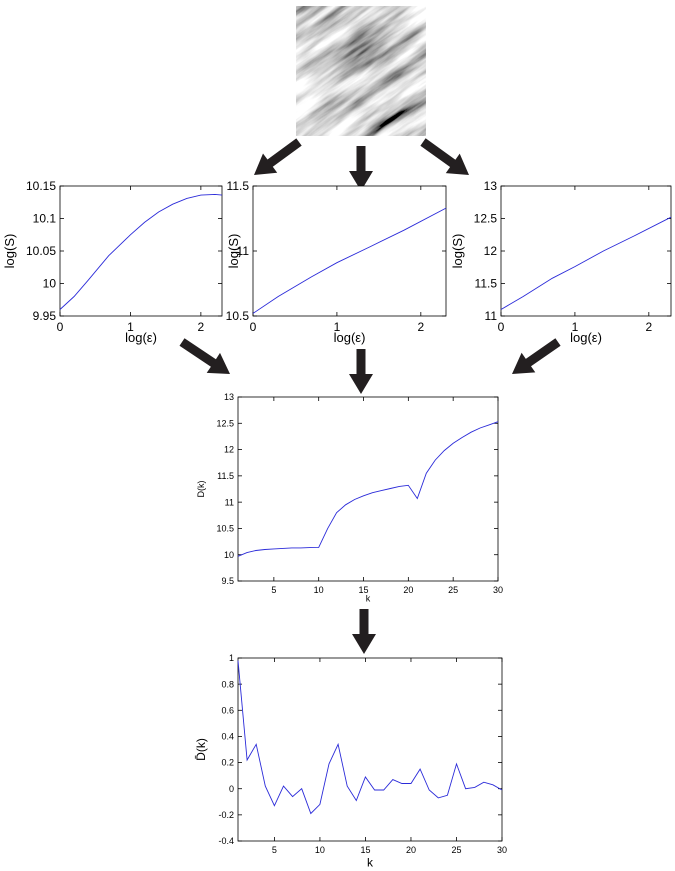  I want to click on y-tick-label: 1, so click(231, 658).